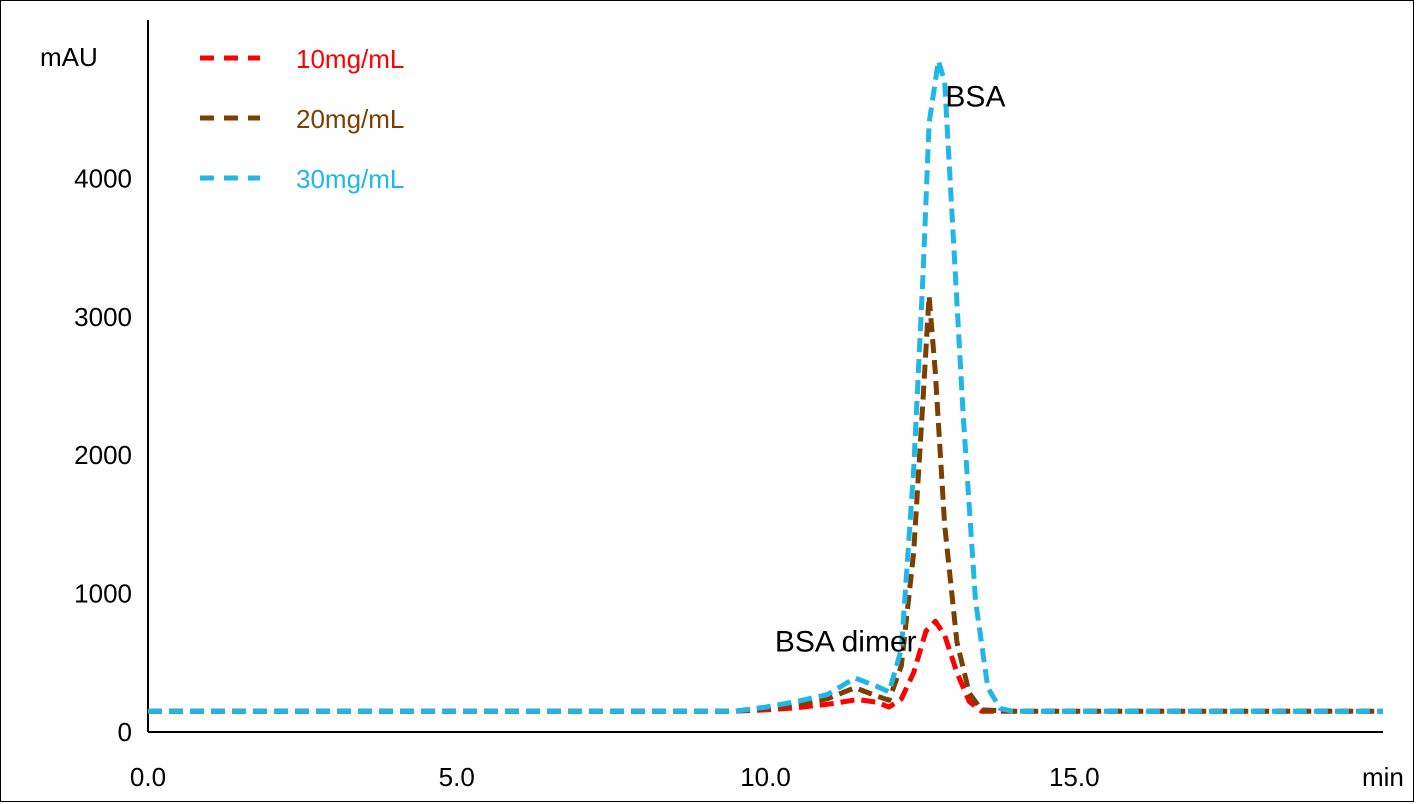  What do you see at coordinates (1074, 777) in the screenshot?
I see `x-tick-label: 15.0` at bounding box center [1074, 777].